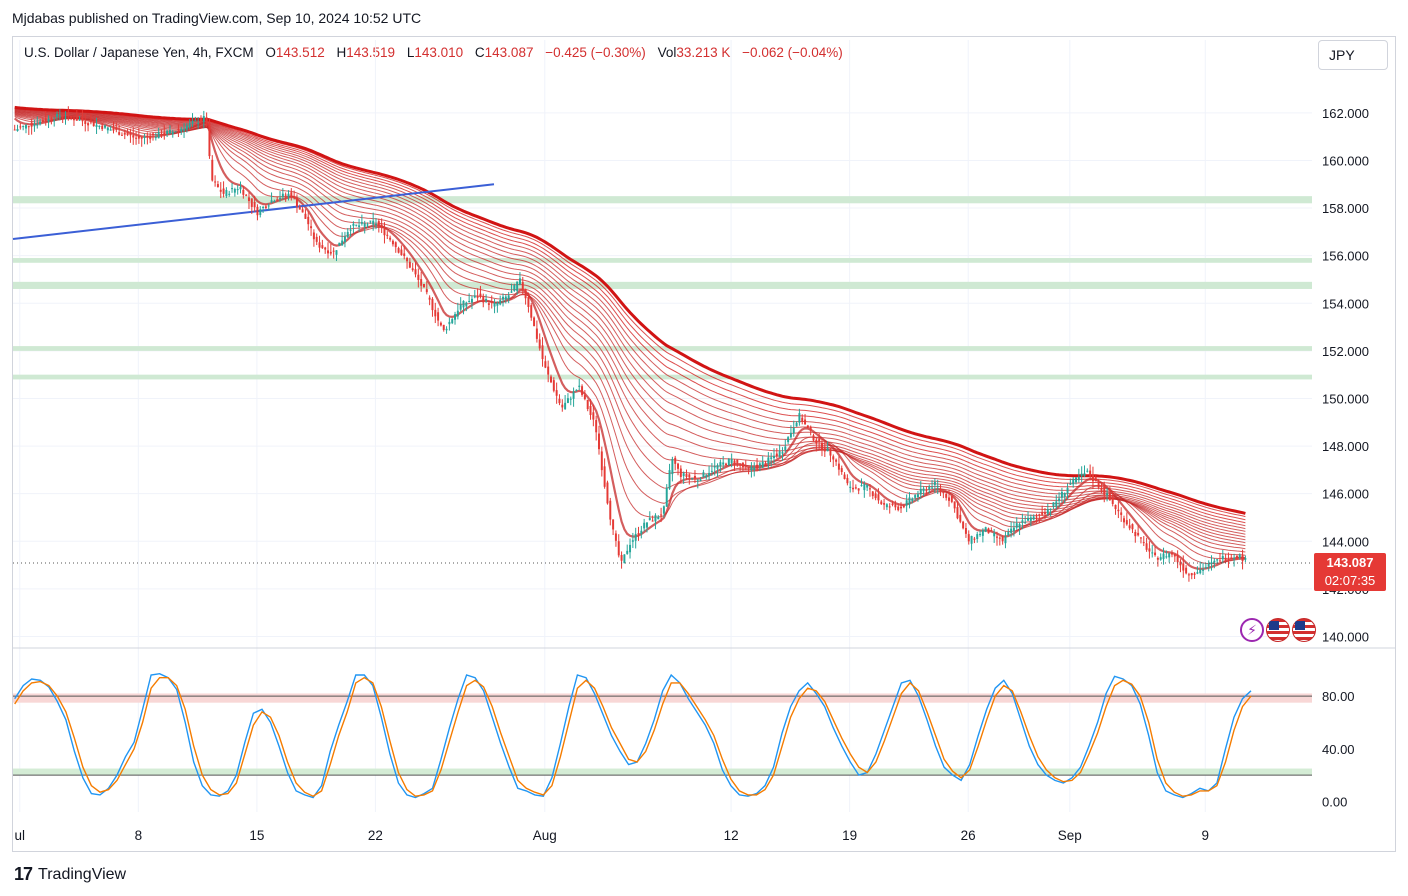 The width and height of the screenshot is (1408, 896). What do you see at coordinates (1350, 572) in the screenshot?
I see `last-price-tag: 143.087 02:07:35` at bounding box center [1350, 572].